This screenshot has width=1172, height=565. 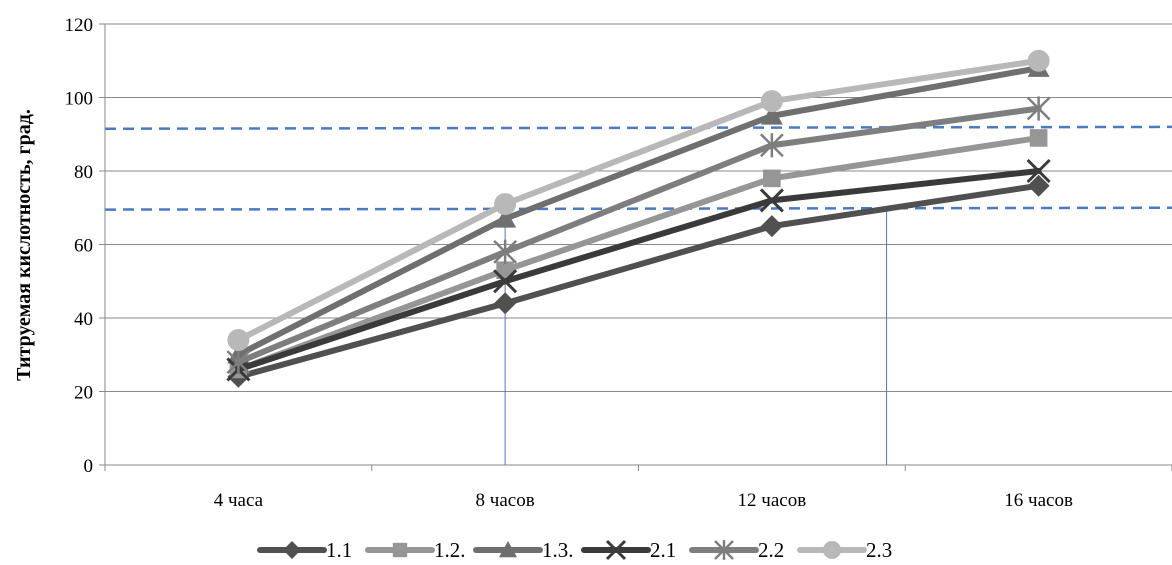 I want to click on y-axis-label: Титруемая кислотность, град., so click(x=24, y=245).